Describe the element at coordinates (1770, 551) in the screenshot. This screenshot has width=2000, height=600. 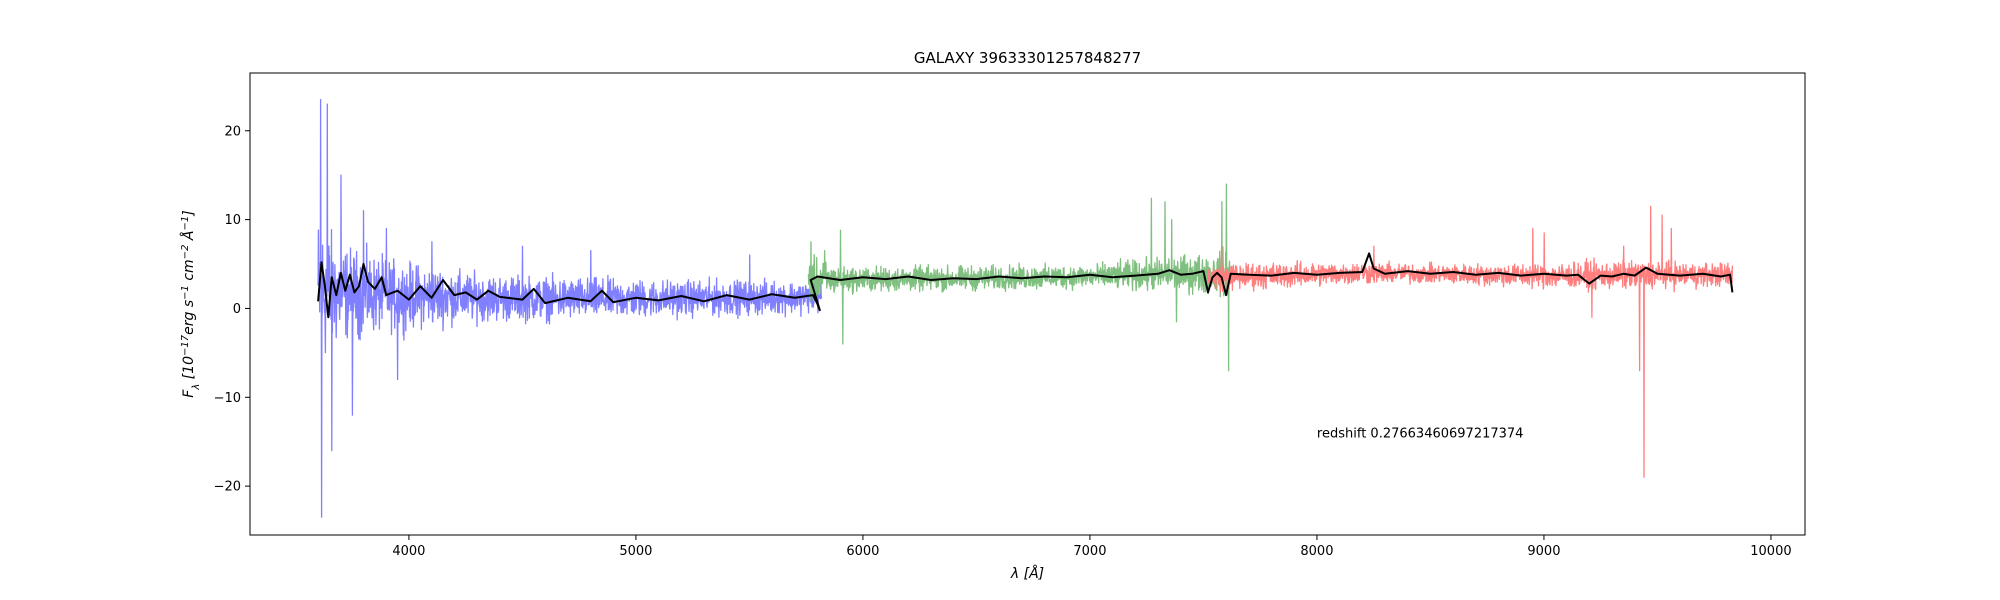
I see `x-tick-label: 10000` at that location.